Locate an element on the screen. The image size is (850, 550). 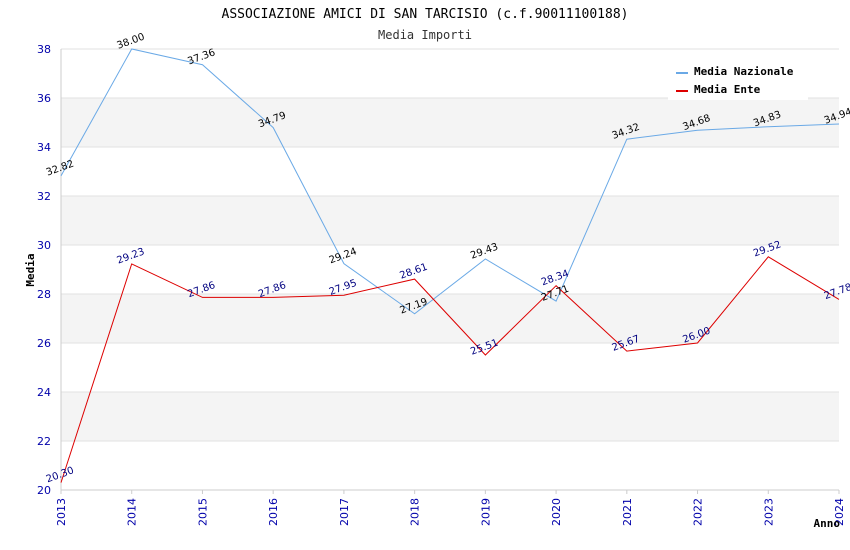
x-tick-label: 2023 is located at coordinates (768, 512).